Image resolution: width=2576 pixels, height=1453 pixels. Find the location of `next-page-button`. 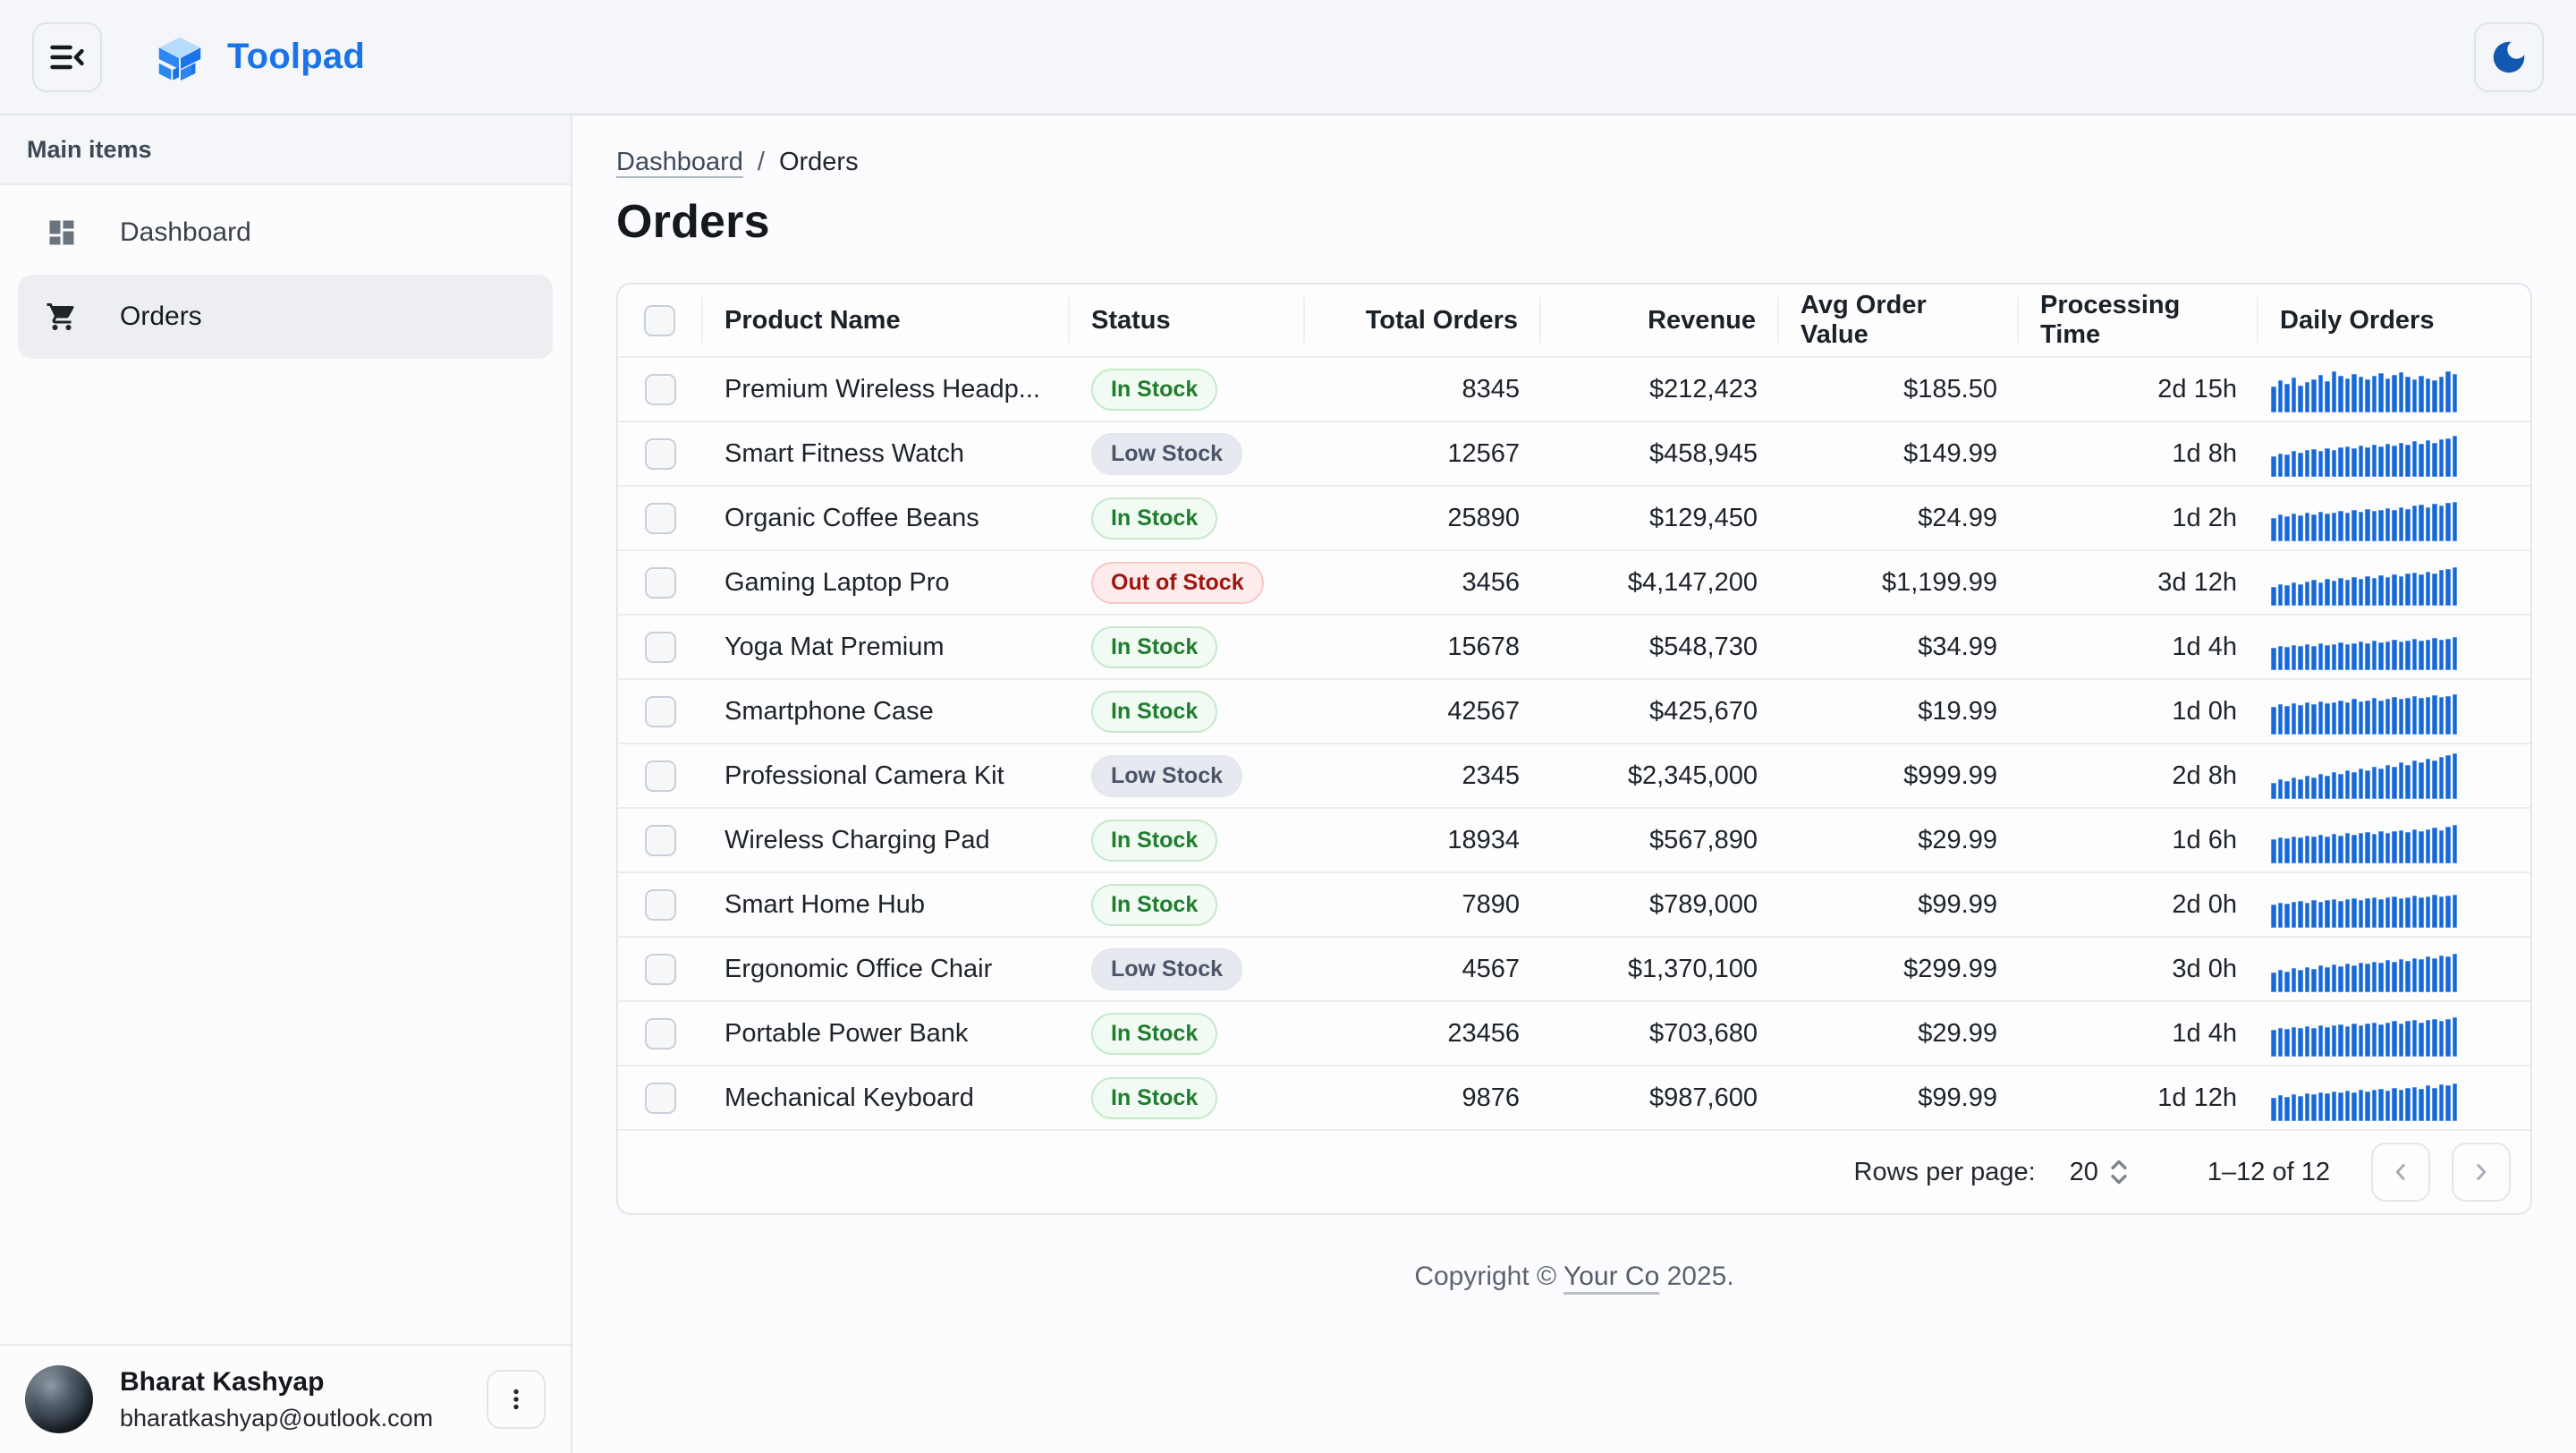

next-page-button is located at coordinates (2481, 1172).